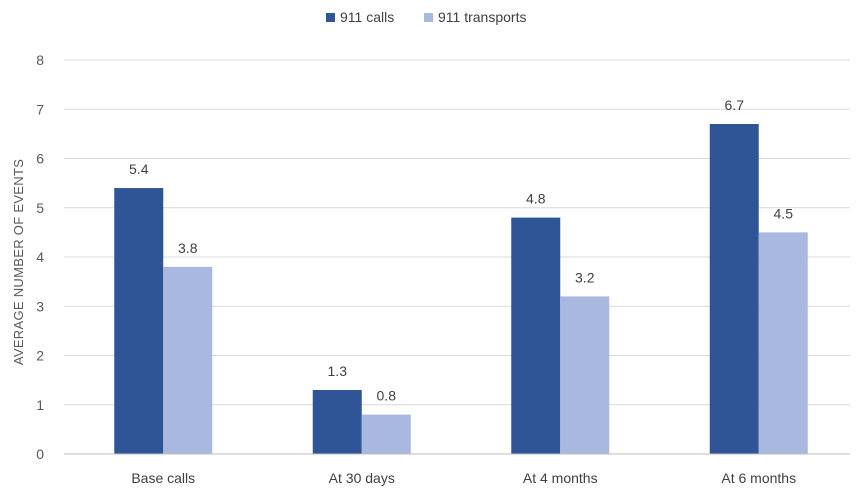 This screenshot has width=857, height=498. What do you see at coordinates (40, 257) in the screenshot?
I see `y-tick-label-4: 4` at bounding box center [40, 257].